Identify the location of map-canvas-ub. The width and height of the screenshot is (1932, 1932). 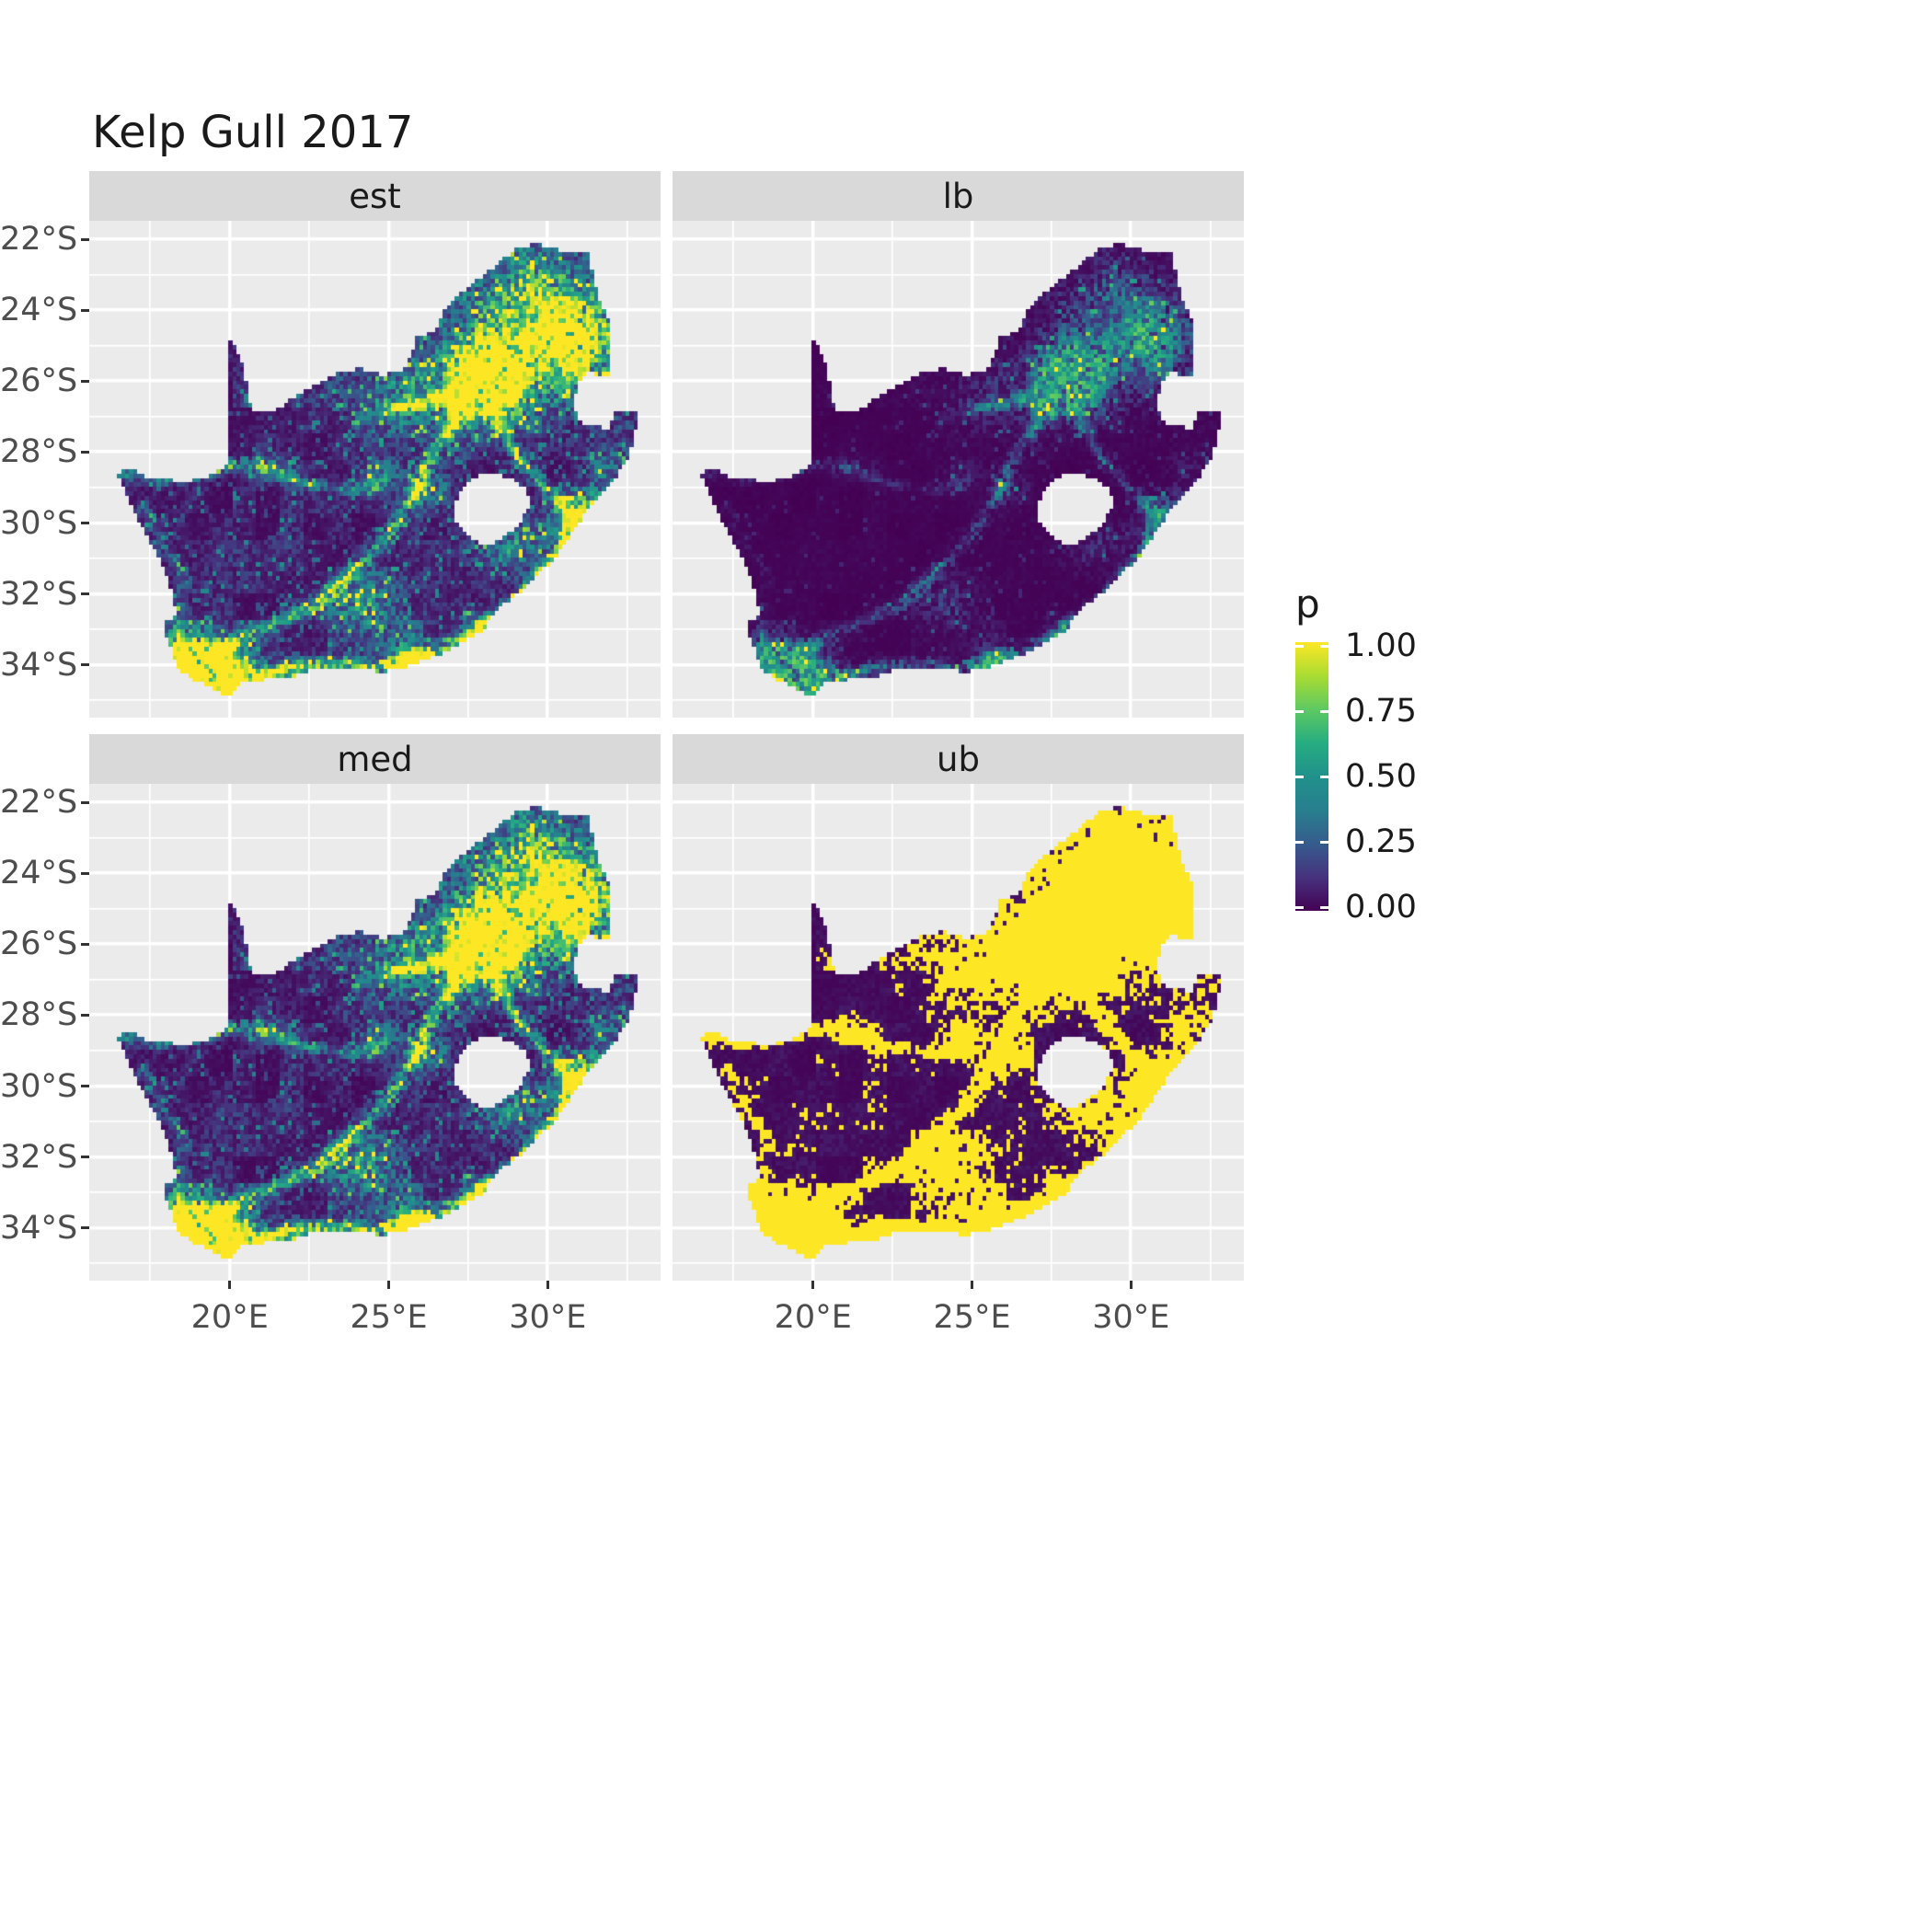
(958, 1032).